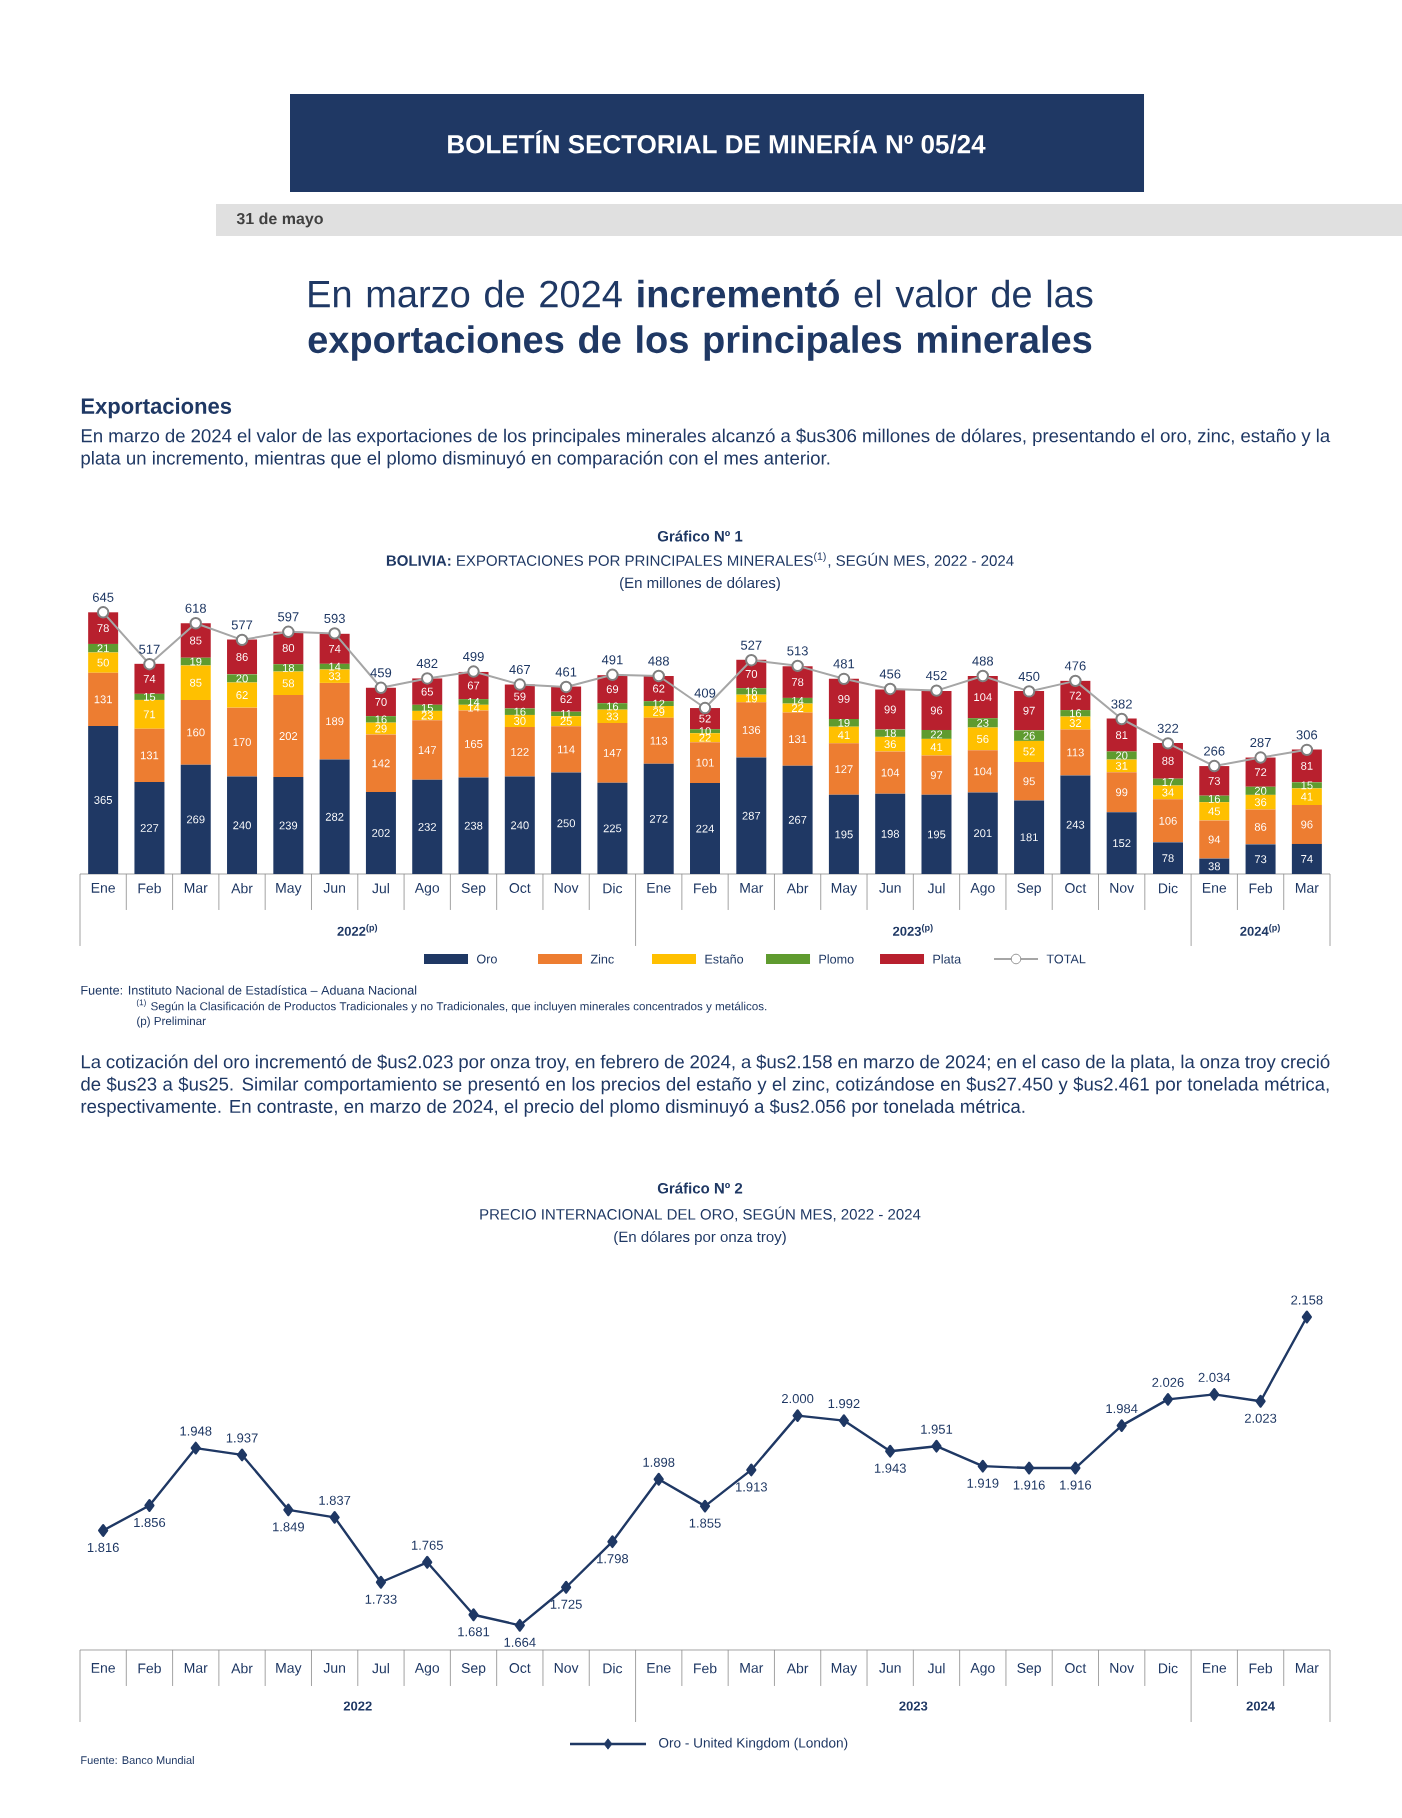 This screenshot has width=1402, height=1818. I want to click on text: BOLETÍN SECTORIAL DE MINERÍA Nº 05/24, so click(717, 142).